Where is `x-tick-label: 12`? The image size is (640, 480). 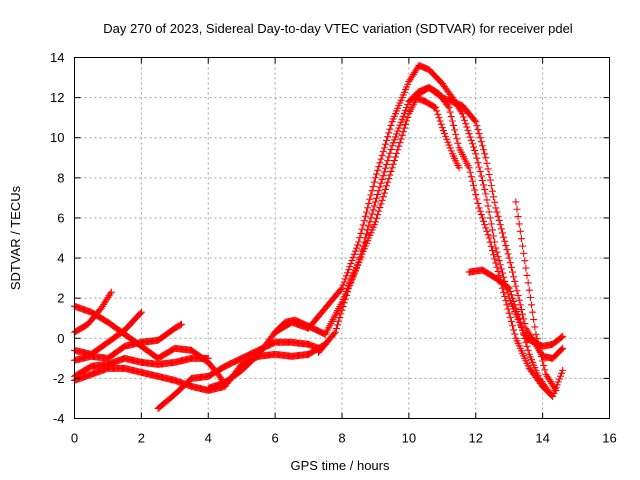
x-tick-label: 12 is located at coordinates (476, 438).